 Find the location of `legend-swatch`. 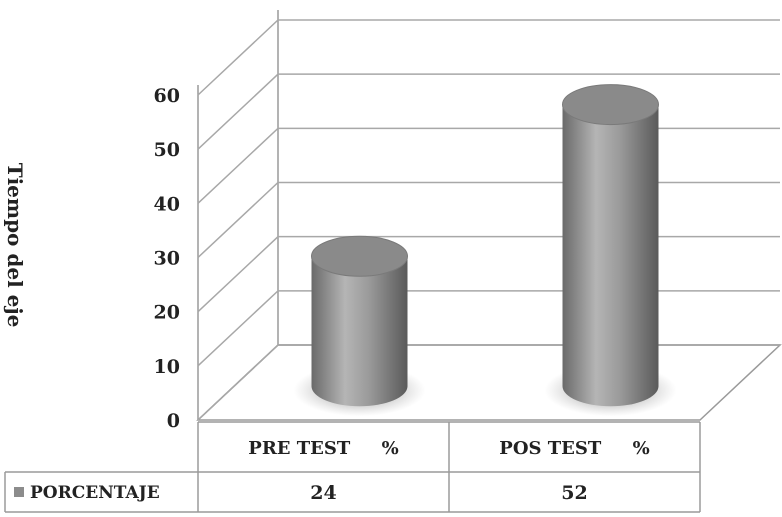

legend-swatch is located at coordinates (19, 492).